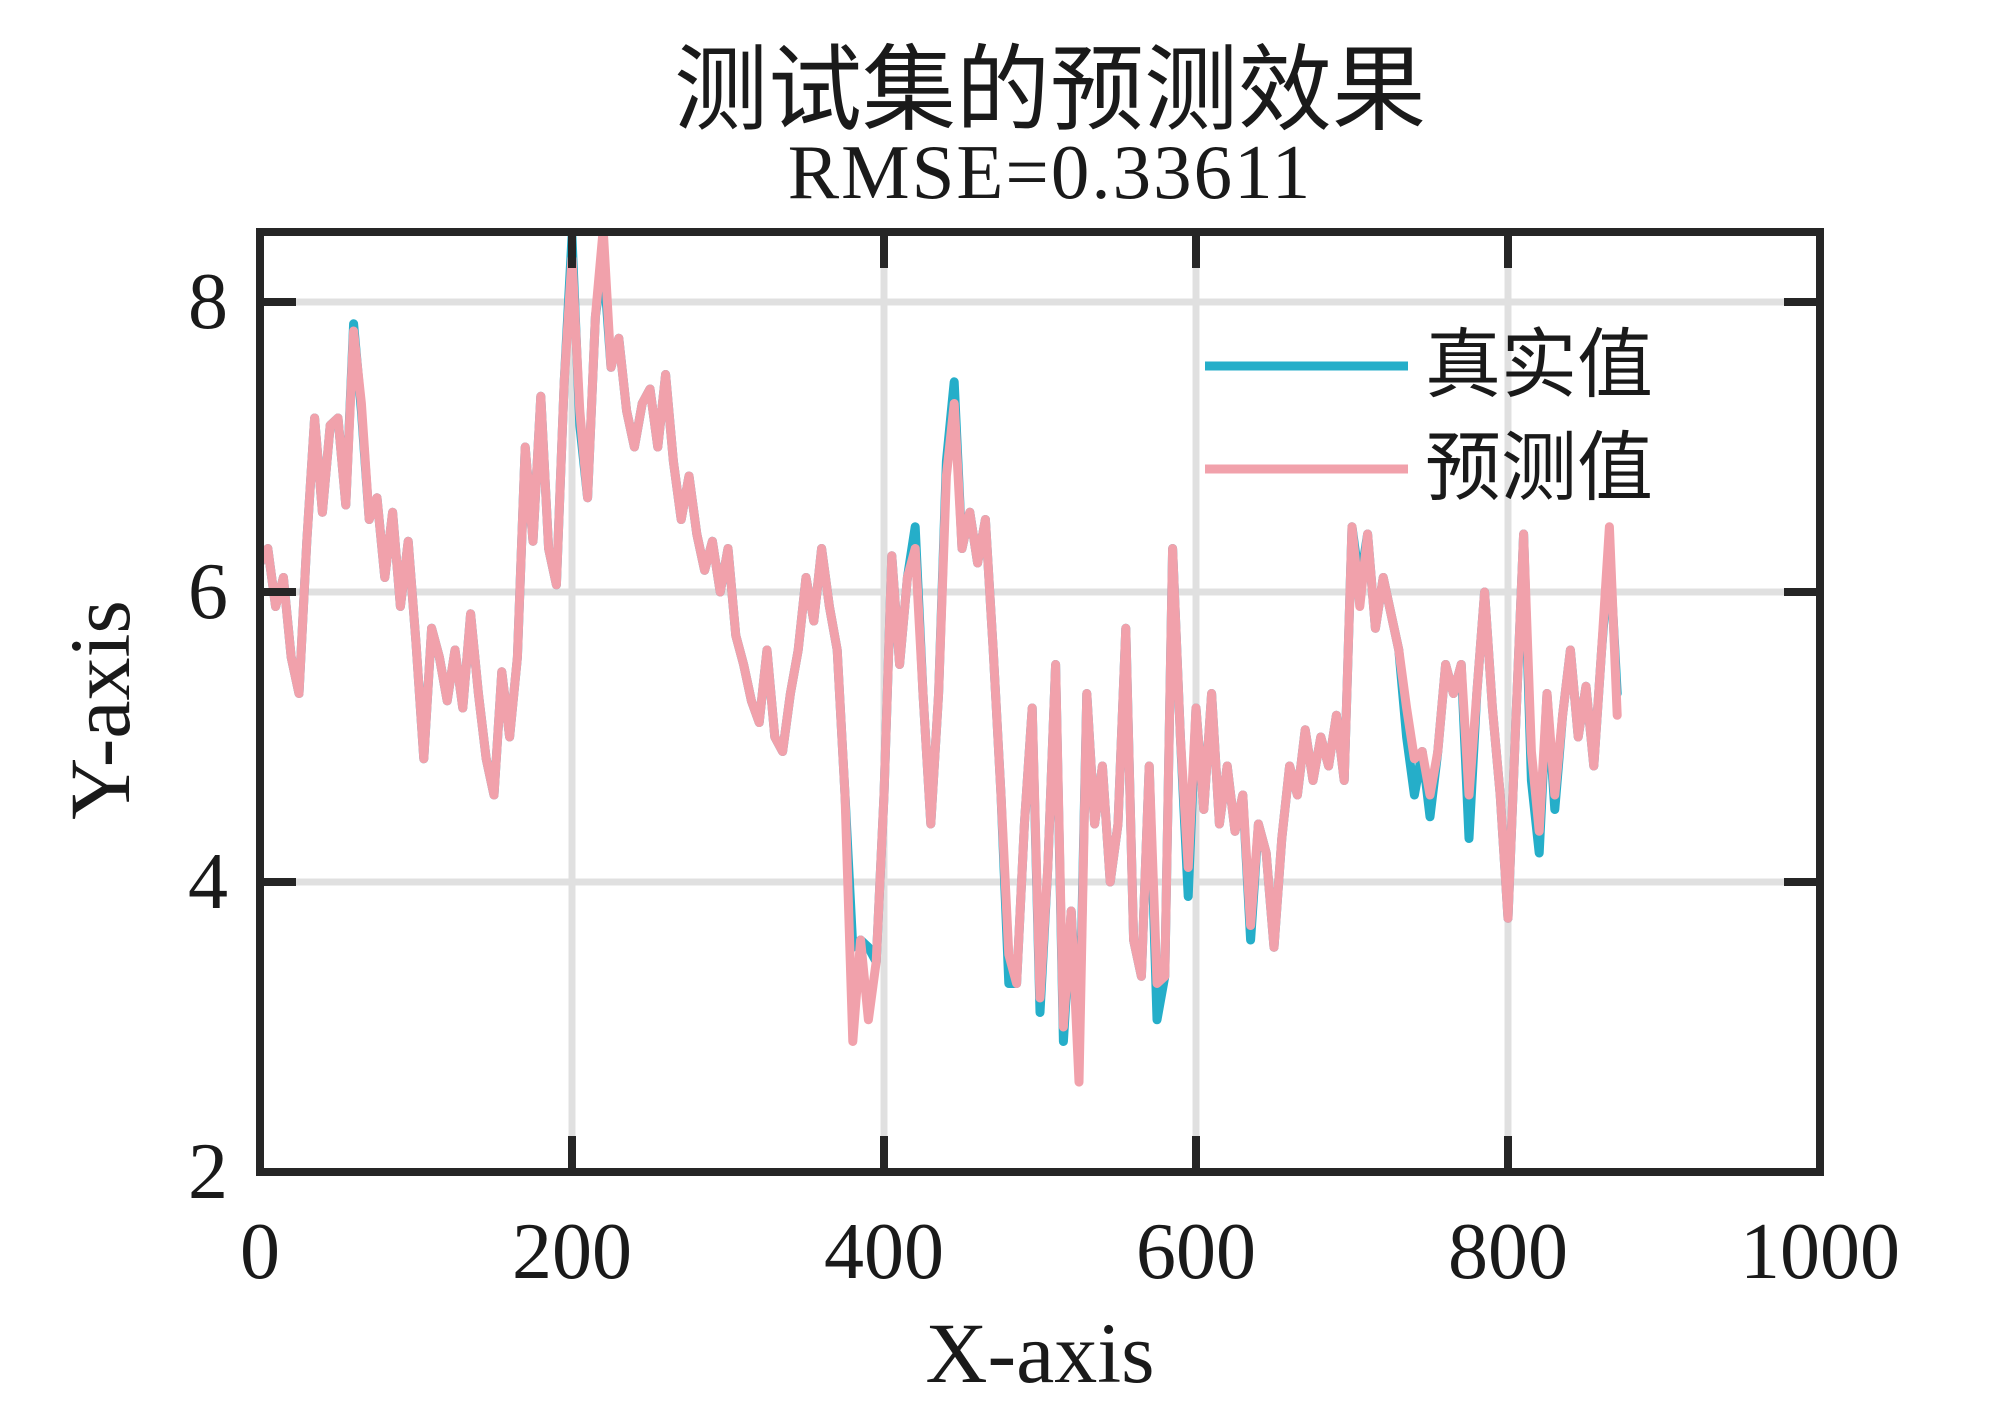  I want to click on chart-title: 测试集的预测效果, so click(1050, 91).